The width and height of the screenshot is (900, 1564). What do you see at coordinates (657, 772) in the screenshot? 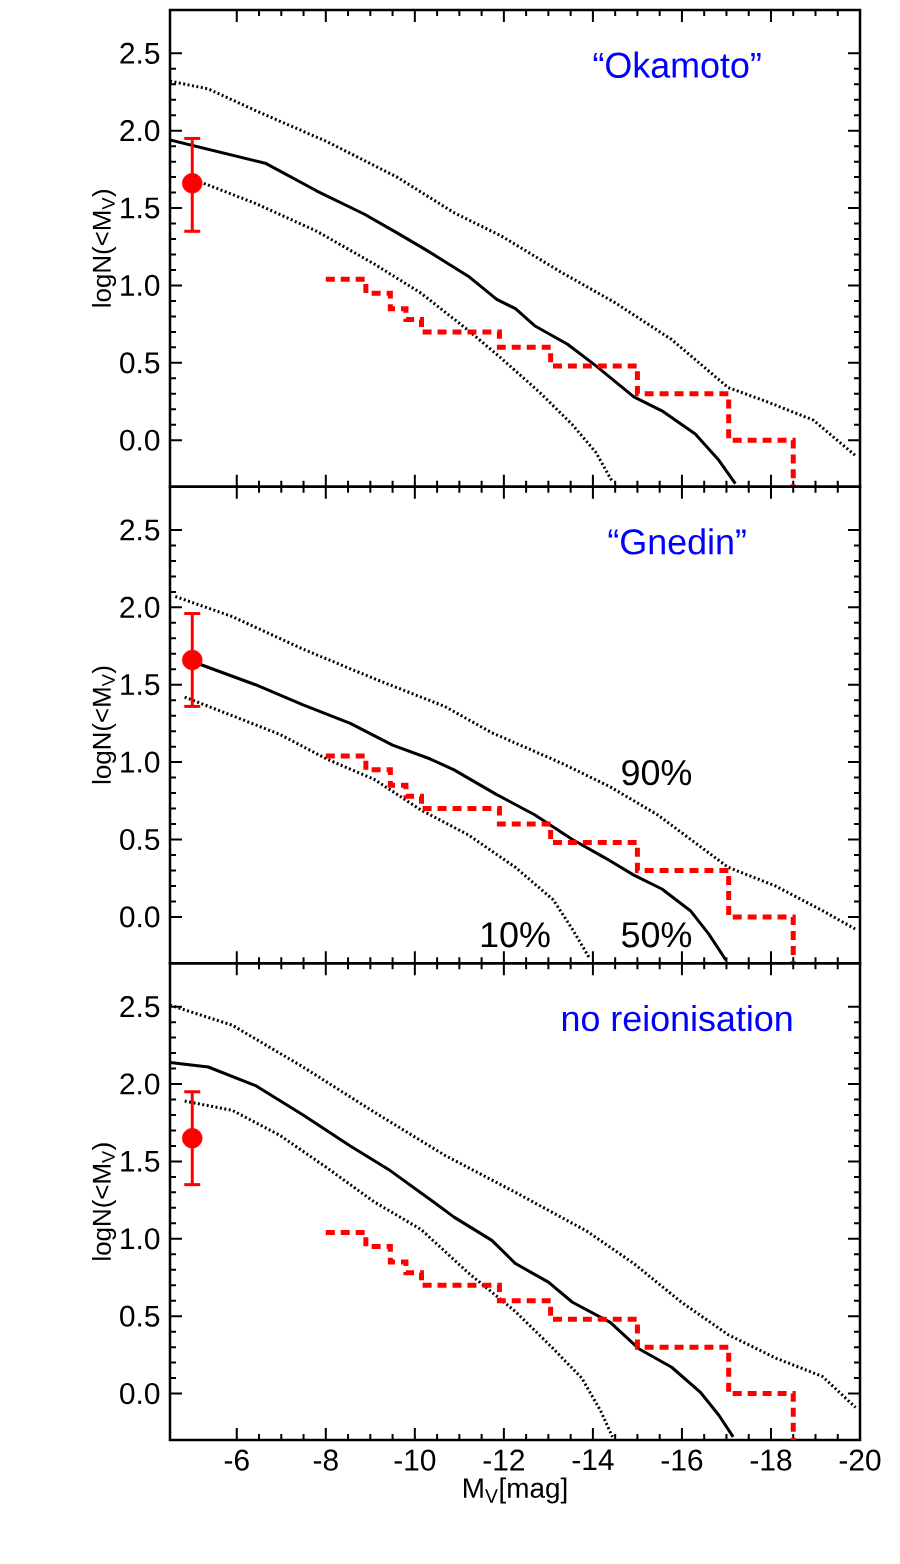
I see `annotation: 90%` at bounding box center [657, 772].